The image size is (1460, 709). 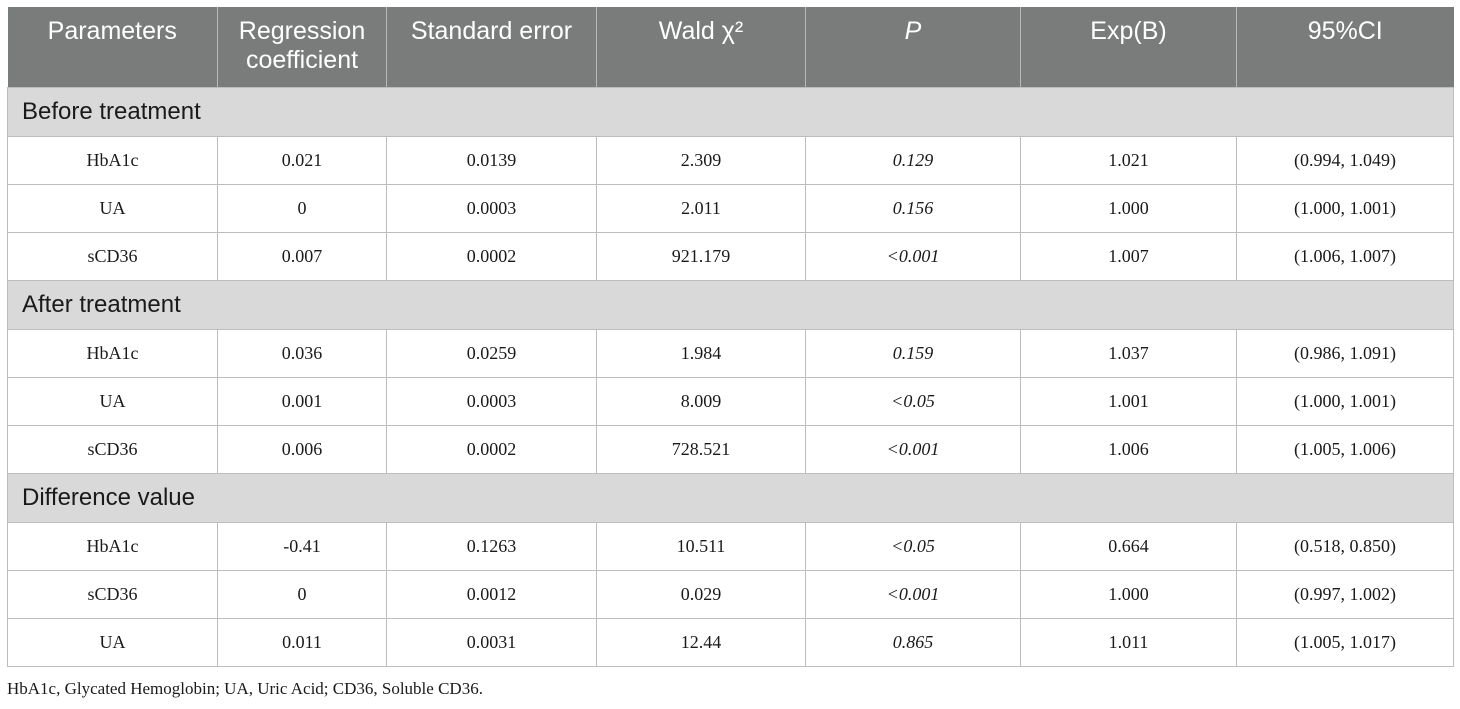 I want to click on table-cell: 0.029, so click(x=701, y=594).